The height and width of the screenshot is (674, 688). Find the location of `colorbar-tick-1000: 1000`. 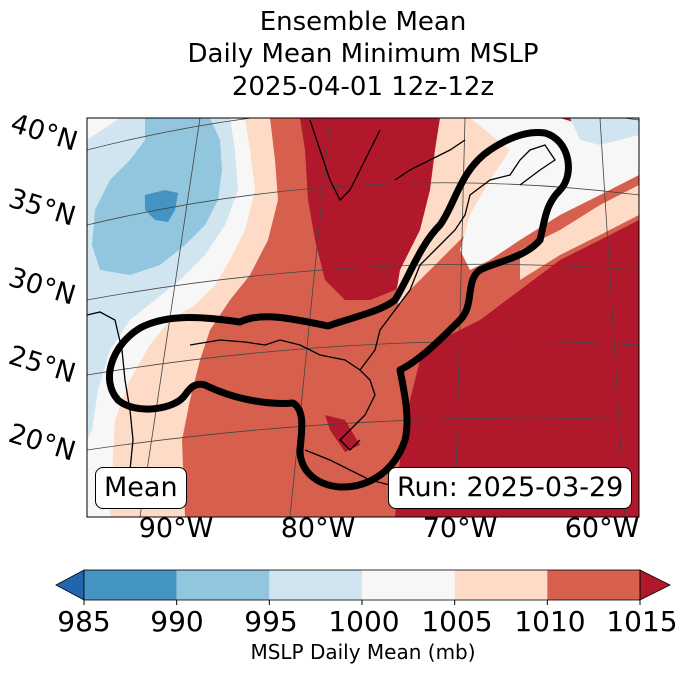

colorbar-tick-1000: 1000 is located at coordinates (364, 621).